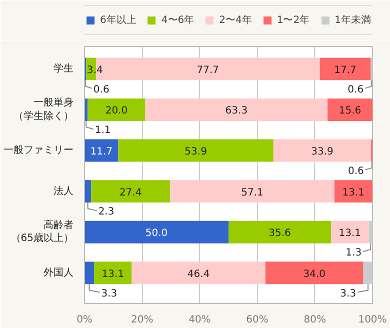 The height and width of the screenshot is (328, 390). What do you see at coordinates (130, 192) in the screenshot?
I see `data-label: 27.4` at bounding box center [130, 192].